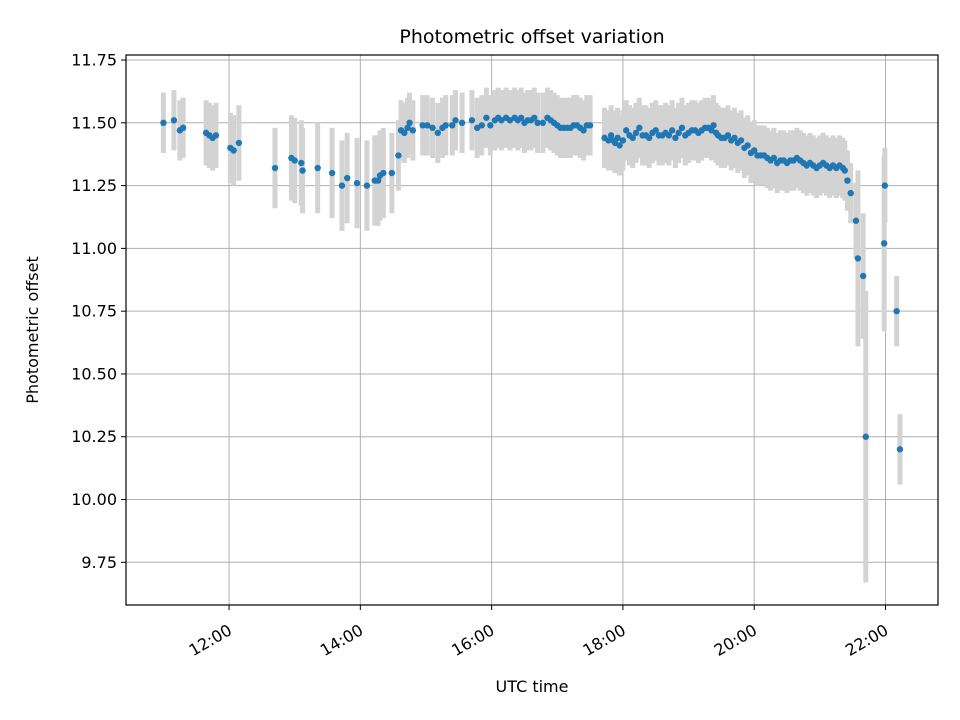  Describe the element at coordinates (531, 37) in the screenshot. I see `chart-title: Photometric offset variation` at that location.